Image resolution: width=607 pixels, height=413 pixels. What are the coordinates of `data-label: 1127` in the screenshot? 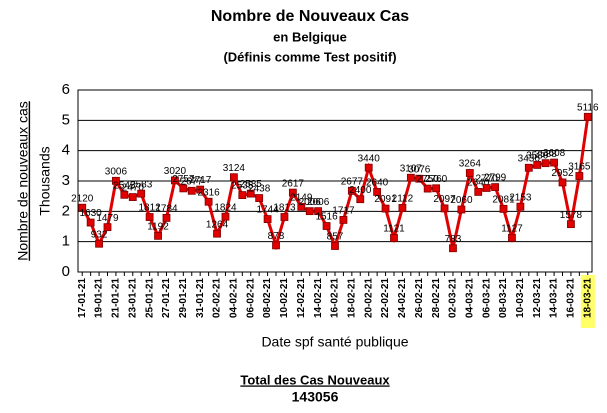 It's located at (512, 228).